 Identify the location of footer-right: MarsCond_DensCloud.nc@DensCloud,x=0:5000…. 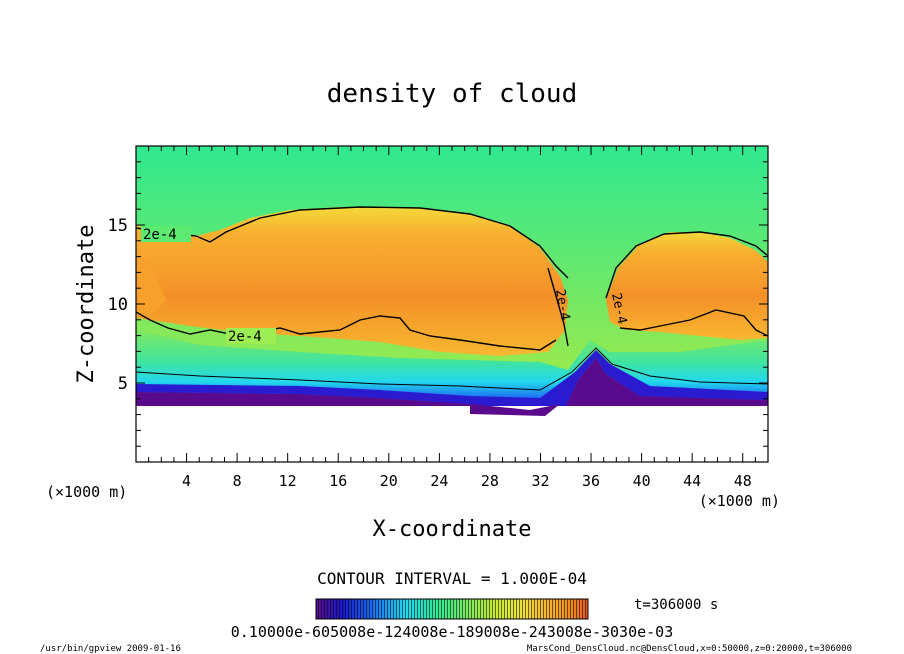
(689, 649).